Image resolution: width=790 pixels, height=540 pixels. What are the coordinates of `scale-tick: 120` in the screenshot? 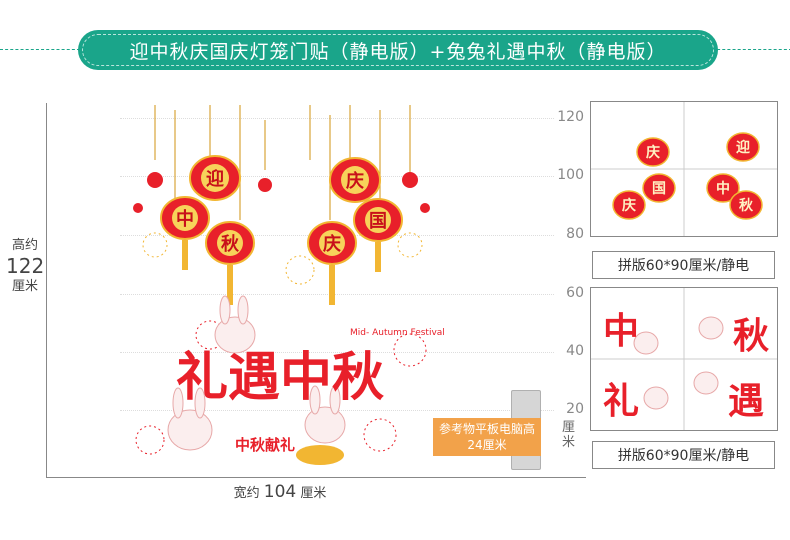 It's located at (570, 117).